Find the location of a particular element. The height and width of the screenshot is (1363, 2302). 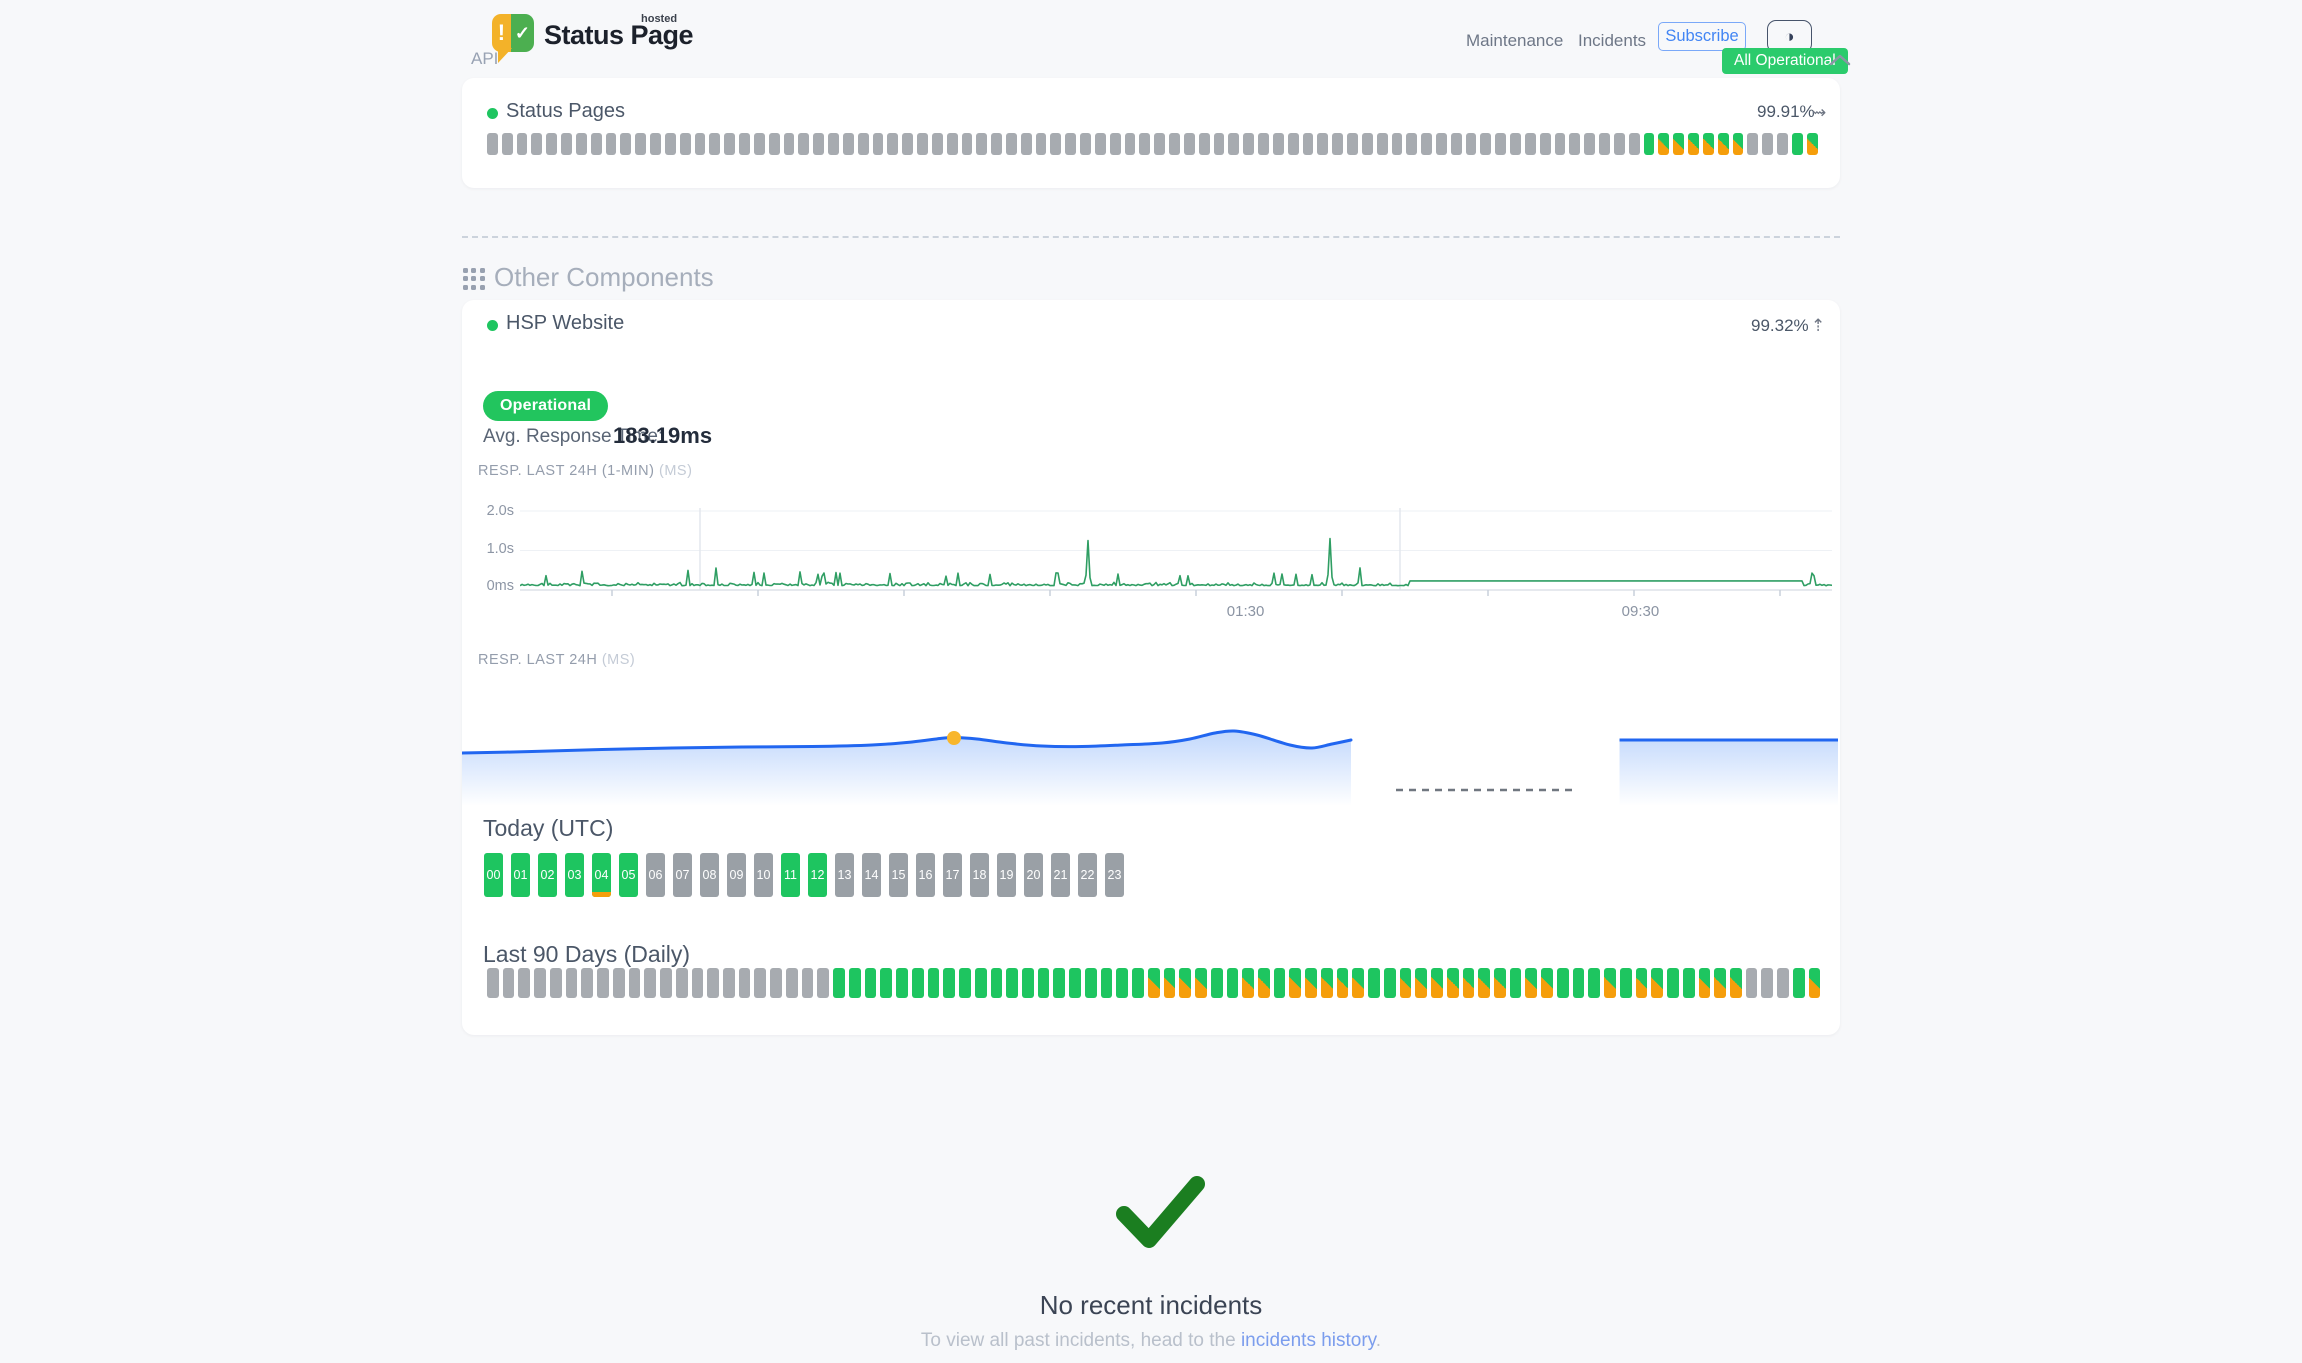

nav-maintenance: Maintenance is located at coordinates (1515, 40).